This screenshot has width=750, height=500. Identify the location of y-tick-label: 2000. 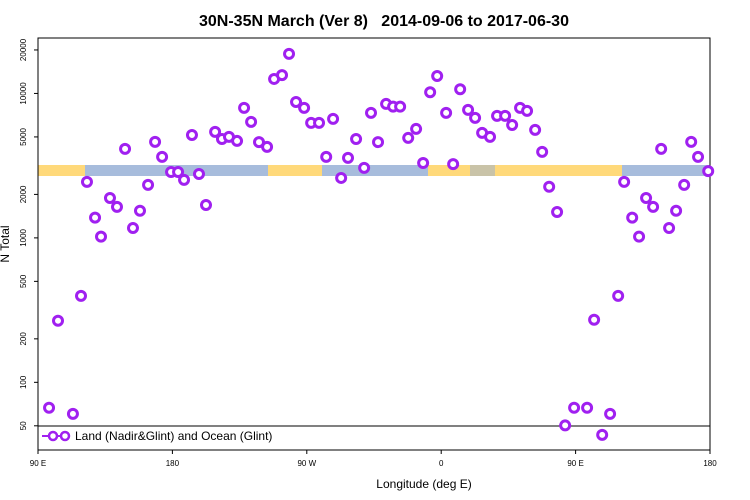
(23, 194).